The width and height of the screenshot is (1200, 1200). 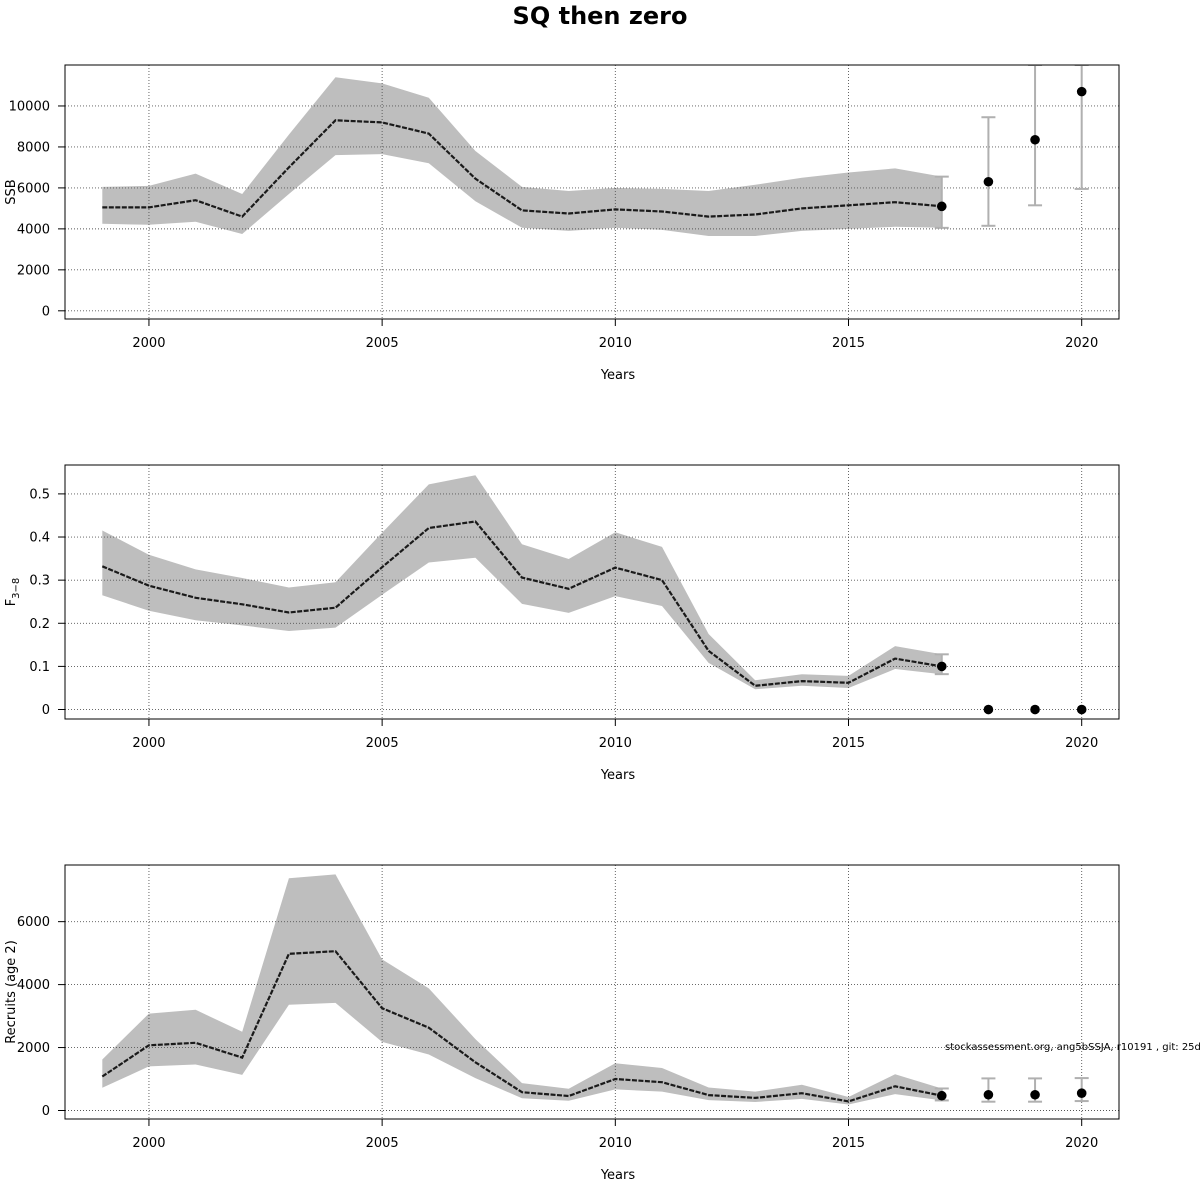 I want to click on y-axis-label-main: Recruits (age 2), so click(x=11, y=992).